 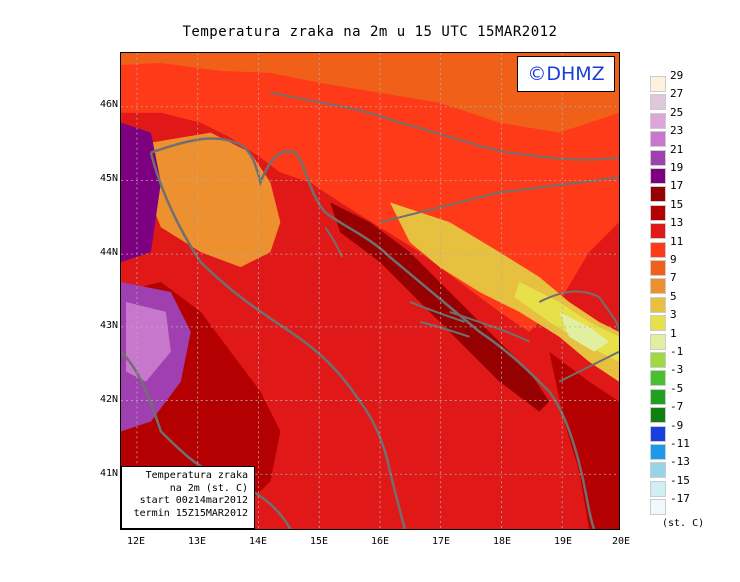 What do you see at coordinates (677, 112) in the screenshot?
I see `colorbar-level-label: 25` at bounding box center [677, 112].